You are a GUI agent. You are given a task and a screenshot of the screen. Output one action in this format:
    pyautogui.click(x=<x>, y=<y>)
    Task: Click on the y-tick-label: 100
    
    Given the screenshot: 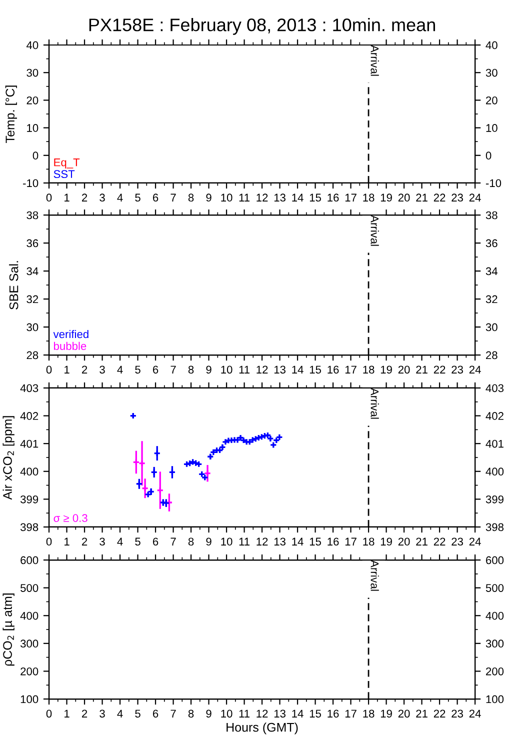 What is the action you would take?
    pyautogui.click(x=29, y=699)
    